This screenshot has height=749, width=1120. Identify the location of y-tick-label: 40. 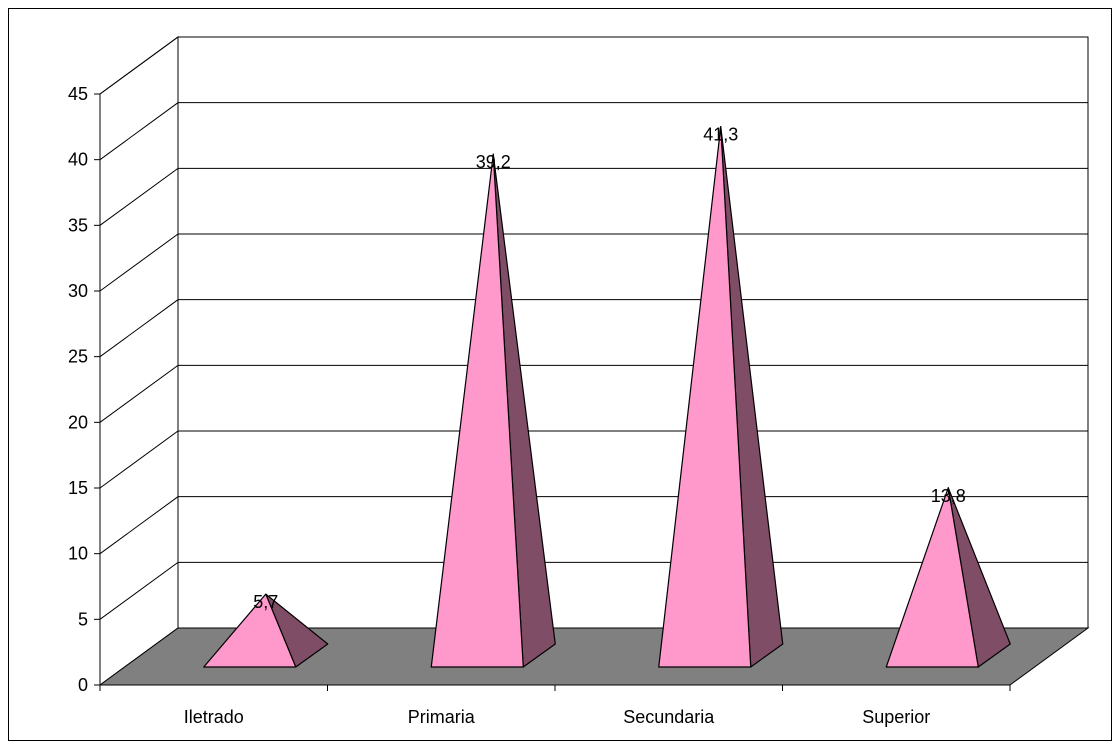
(78, 160).